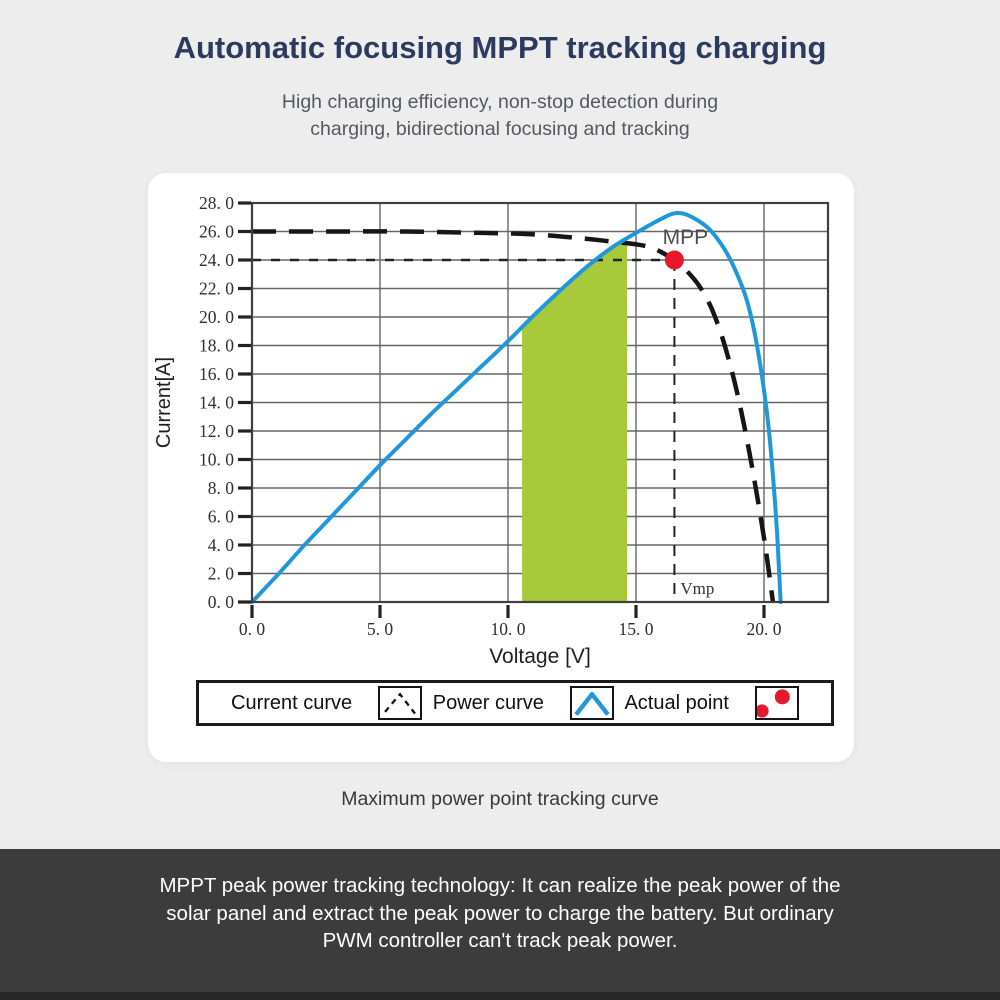 The height and width of the screenshot is (1000, 1000). Describe the element at coordinates (292, 702) in the screenshot. I see `legend-label: Current curve` at that location.